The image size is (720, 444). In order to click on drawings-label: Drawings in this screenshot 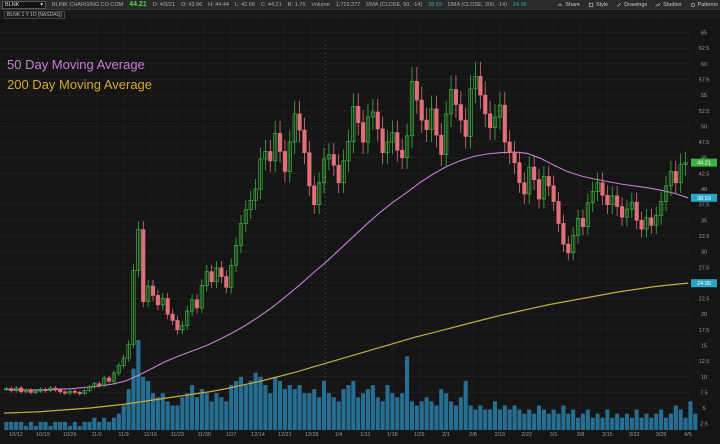, I will do `click(636, 5)`.